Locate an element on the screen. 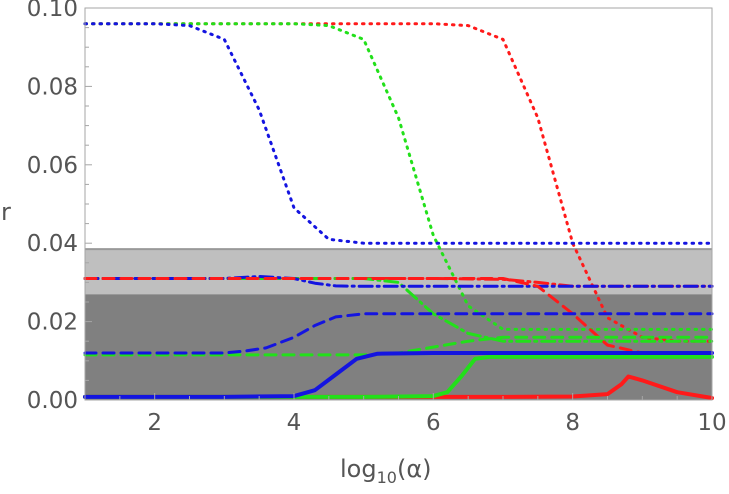 This screenshot has width=729, height=494. series-blue-dashdot is located at coordinates (398, 281).